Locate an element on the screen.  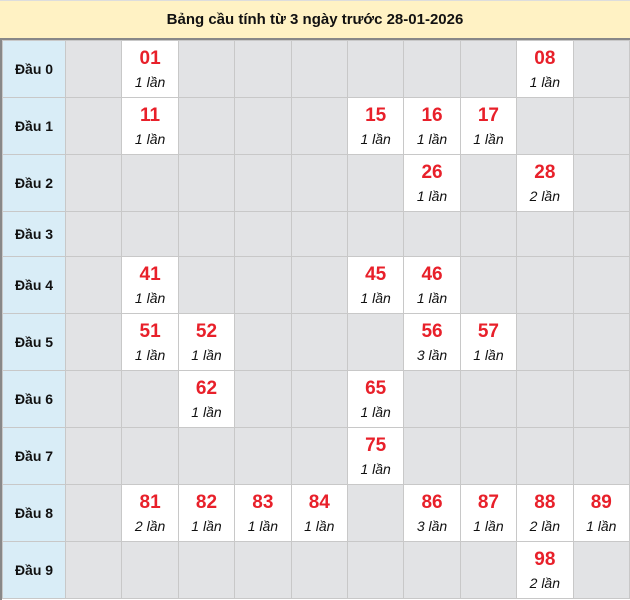
number-value: 88 is located at coordinates (545, 502).